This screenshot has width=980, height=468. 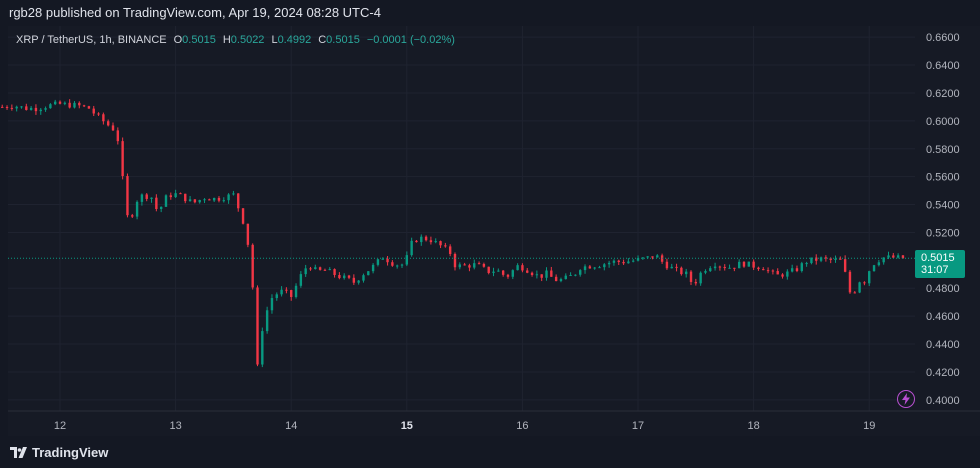 What do you see at coordinates (322, 40) in the screenshot?
I see `close-label: C` at bounding box center [322, 40].